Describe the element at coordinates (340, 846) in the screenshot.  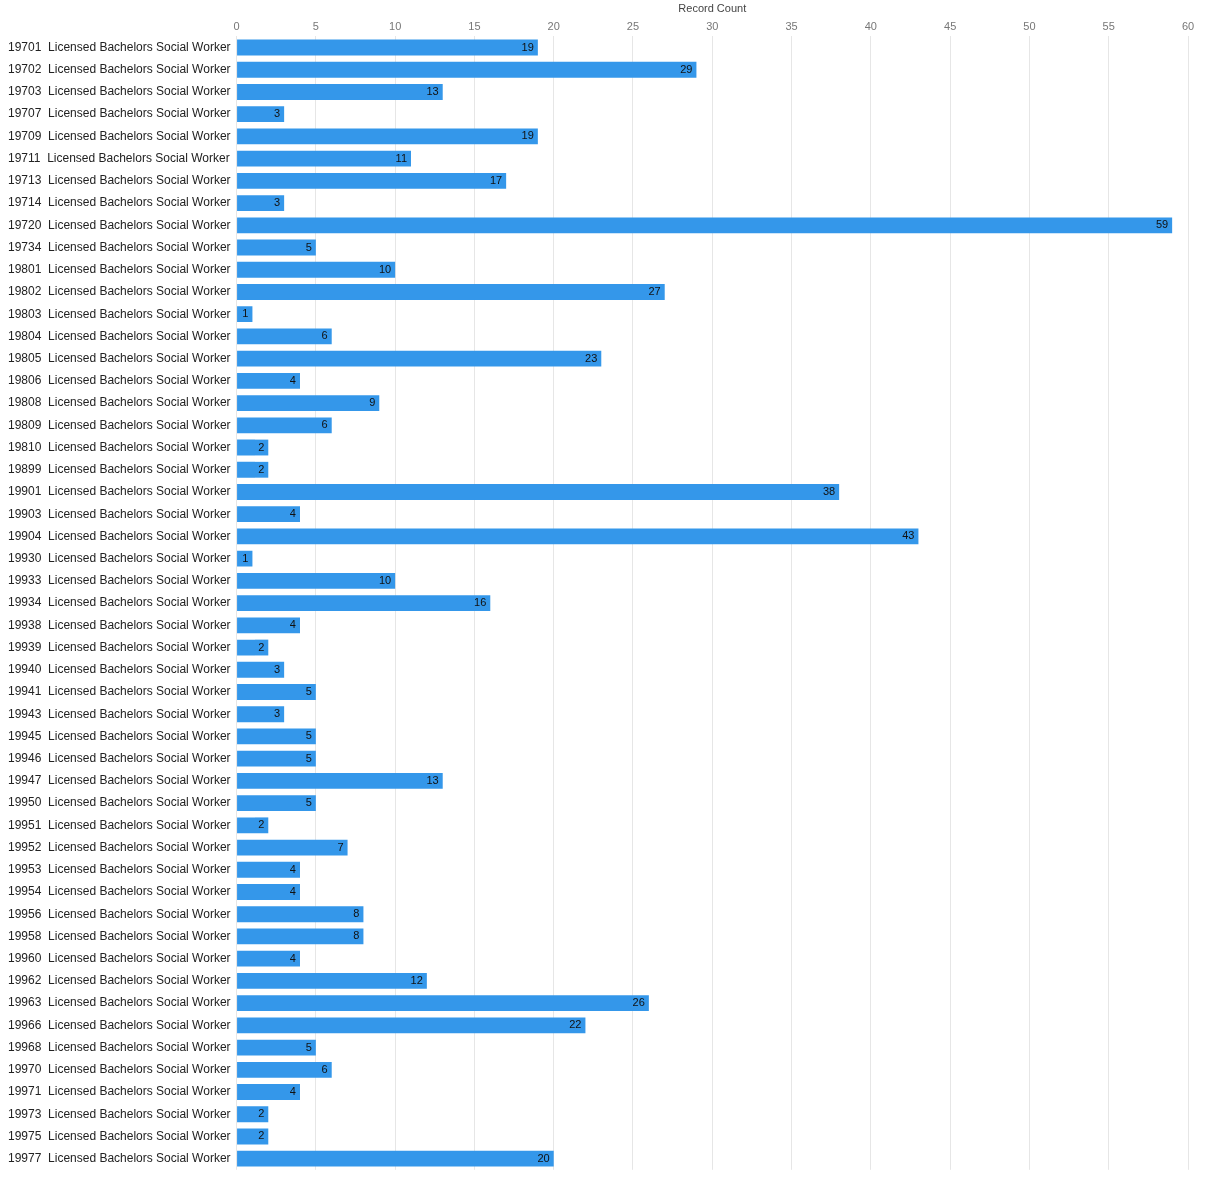
I see `data-label: 7` at that location.